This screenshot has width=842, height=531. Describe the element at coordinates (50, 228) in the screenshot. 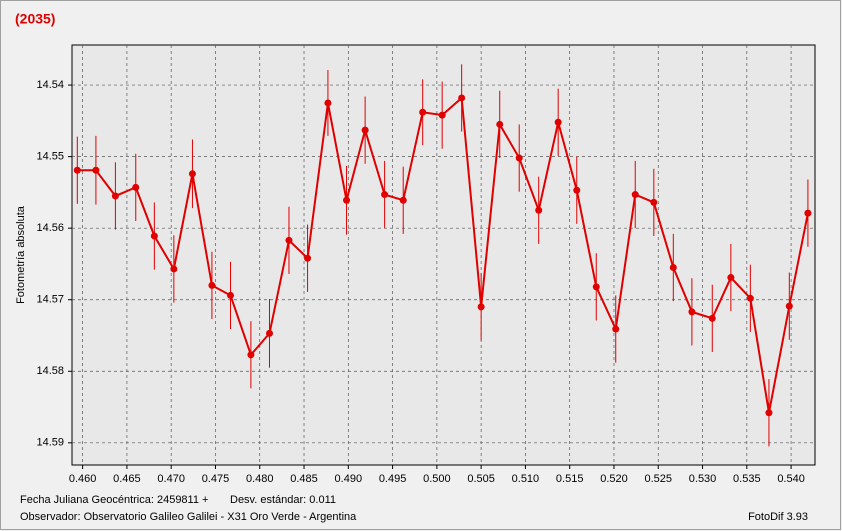

I see `y-tick-label: 14.56` at that location.